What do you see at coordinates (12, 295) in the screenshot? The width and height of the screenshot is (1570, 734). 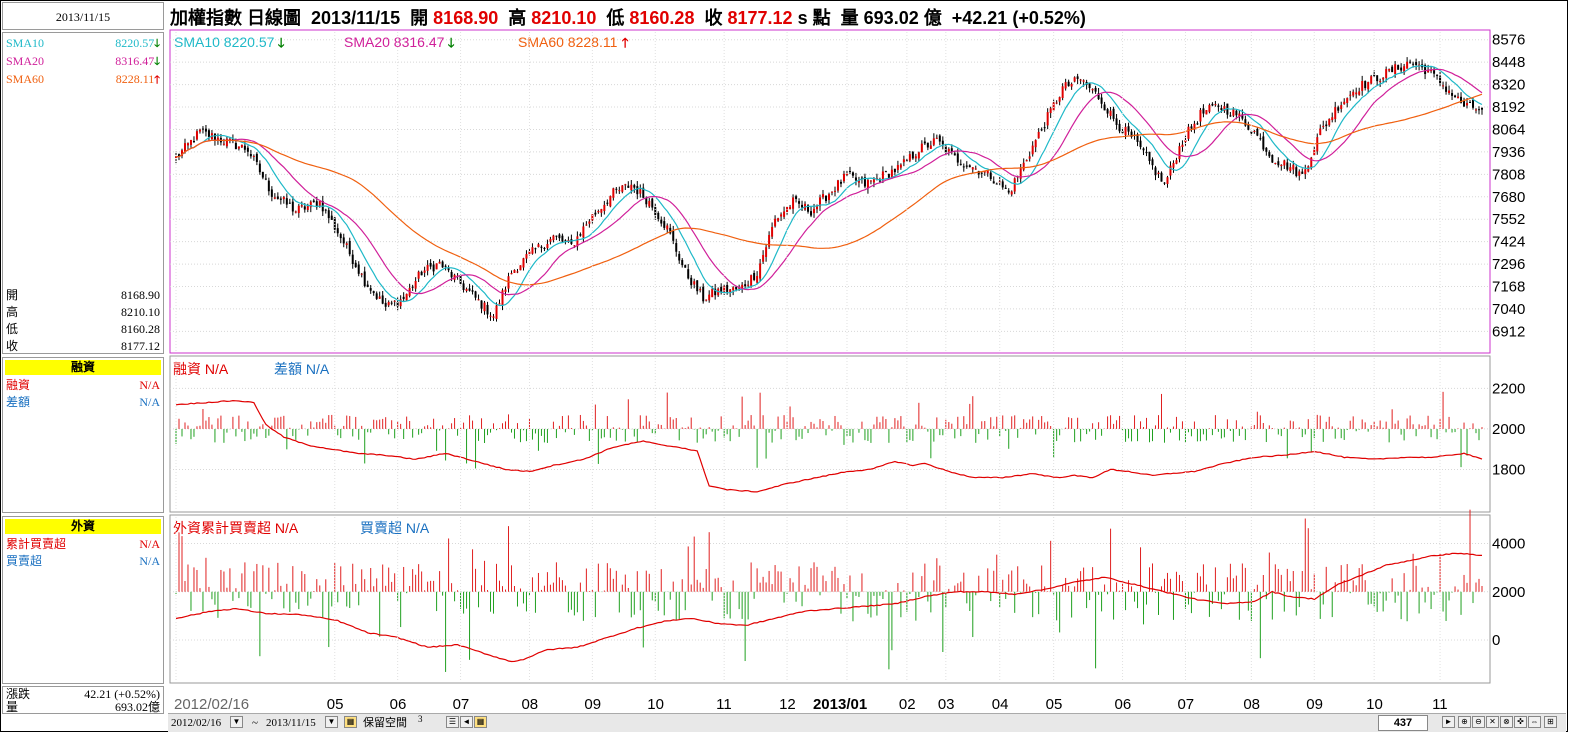 I see `open-label: 開` at bounding box center [12, 295].